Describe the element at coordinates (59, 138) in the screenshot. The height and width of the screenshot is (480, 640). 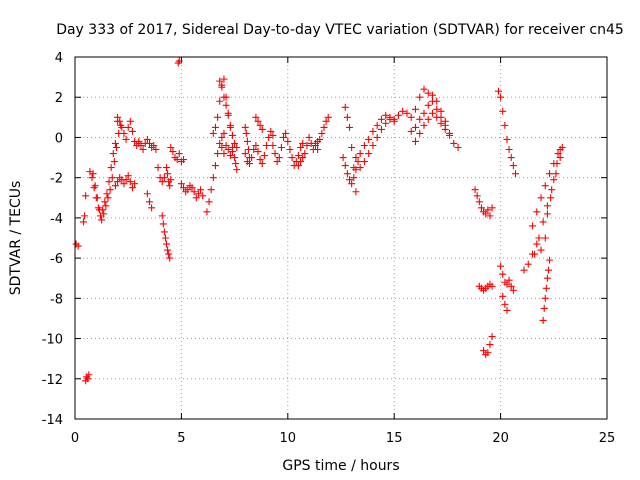
I see `y-tick-label: 0` at that location.